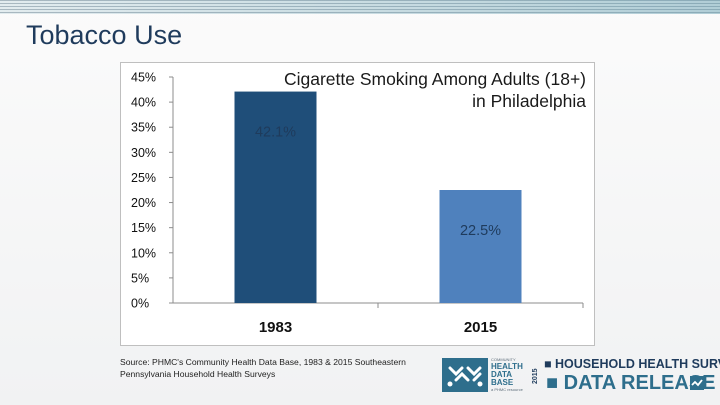  I want to click on trend-icon, so click(697, 383).